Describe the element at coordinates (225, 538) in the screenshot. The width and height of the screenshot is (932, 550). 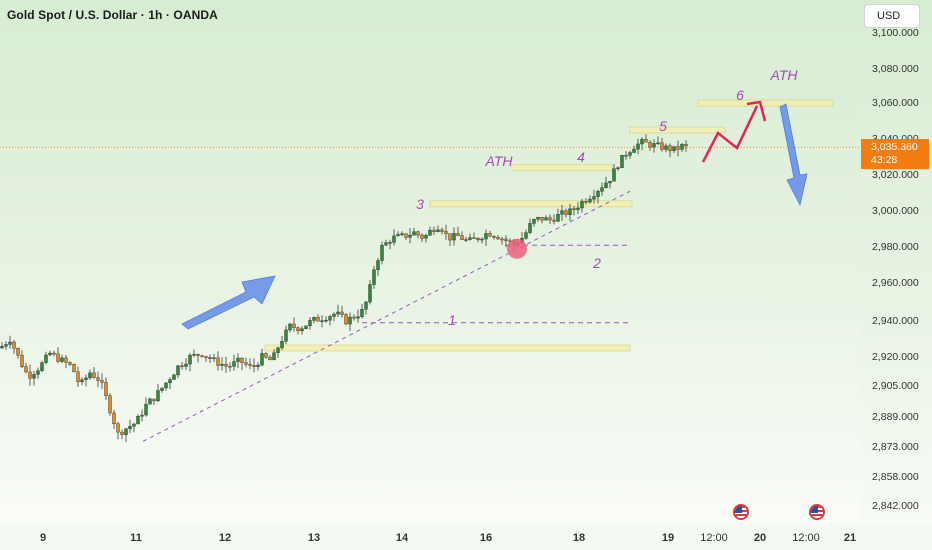
I see `x-tick-label: 12` at that location.